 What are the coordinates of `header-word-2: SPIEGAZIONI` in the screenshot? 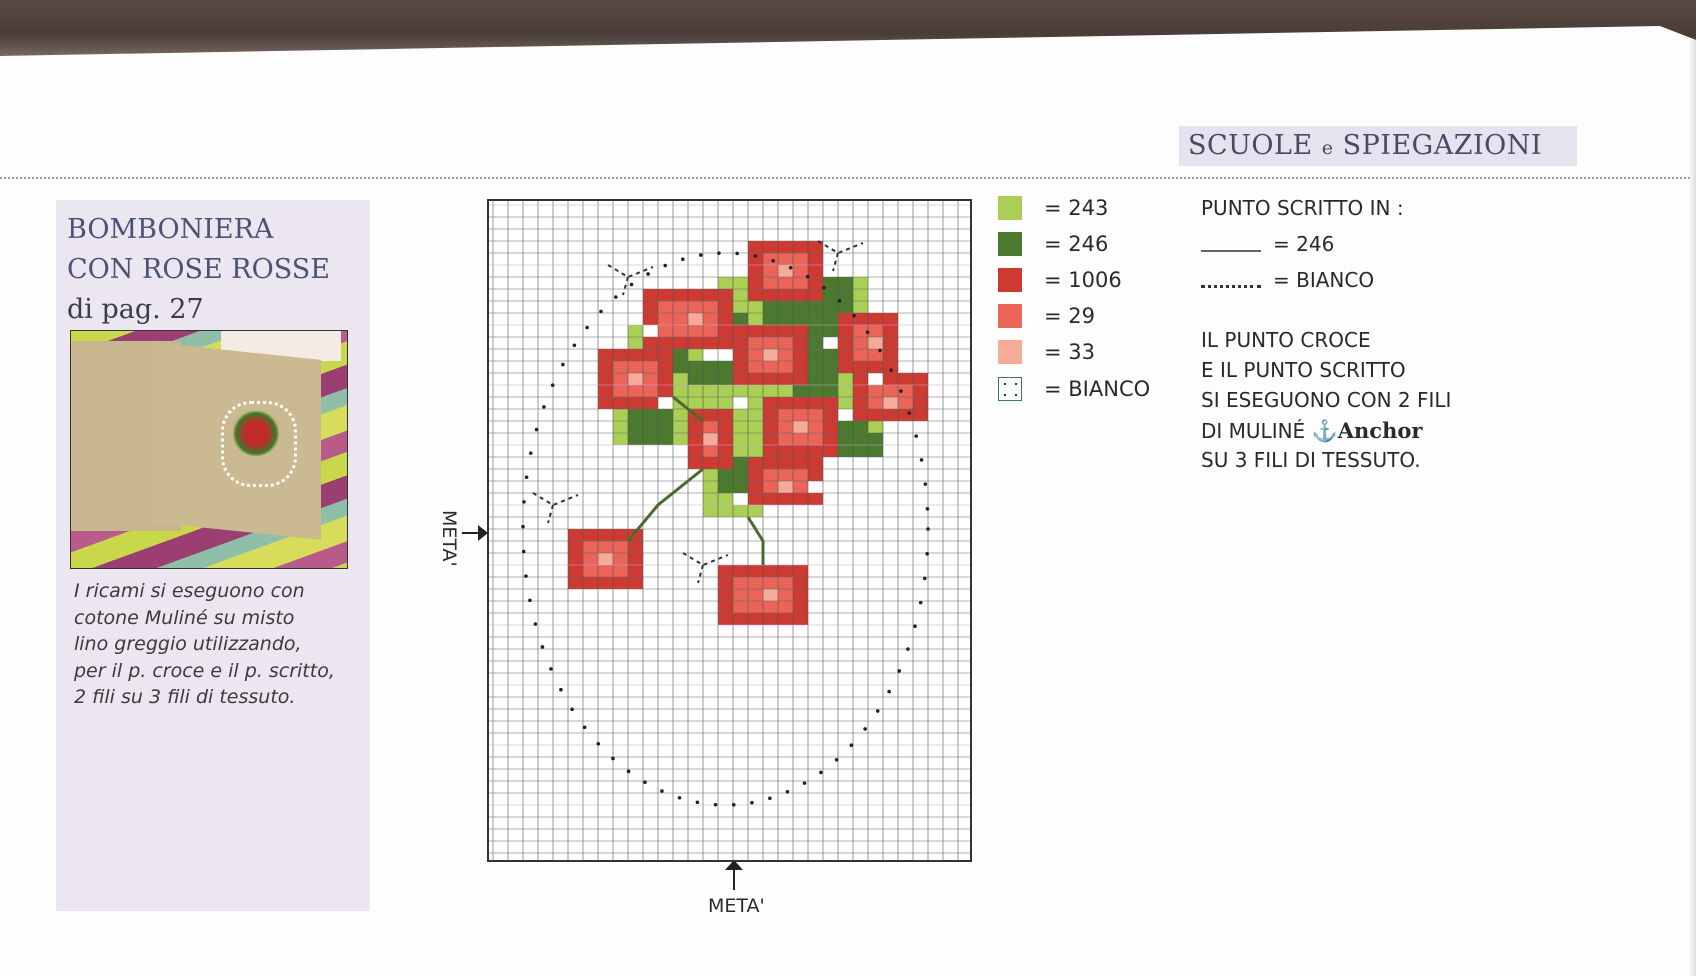 It's located at (1442, 145).